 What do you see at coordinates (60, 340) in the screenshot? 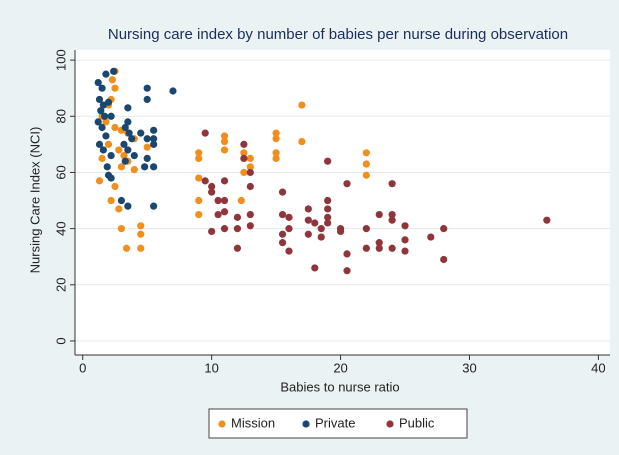
I see `y-tick-label: 0` at bounding box center [60, 340].